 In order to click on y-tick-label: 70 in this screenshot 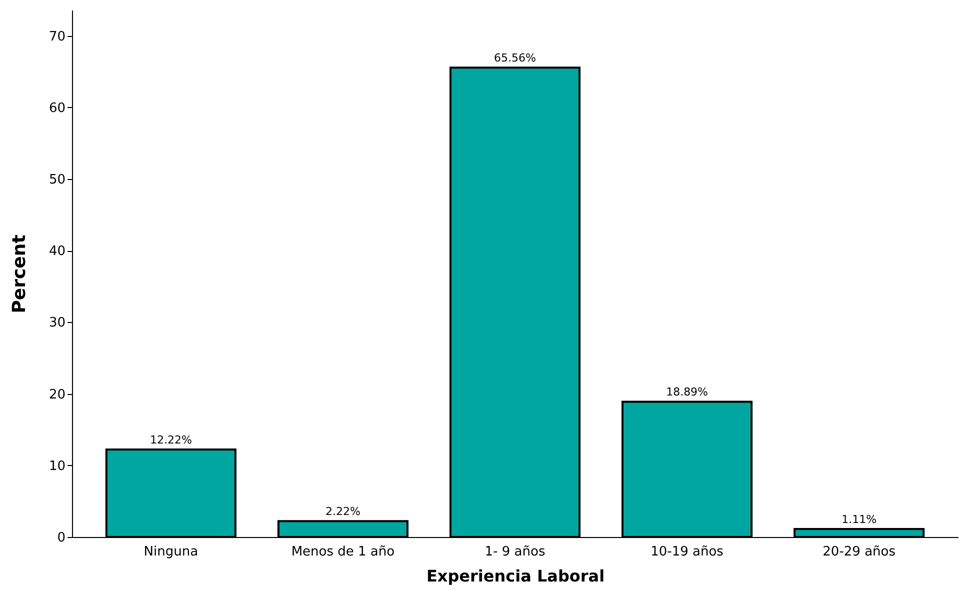, I will do `click(57, 36)`.